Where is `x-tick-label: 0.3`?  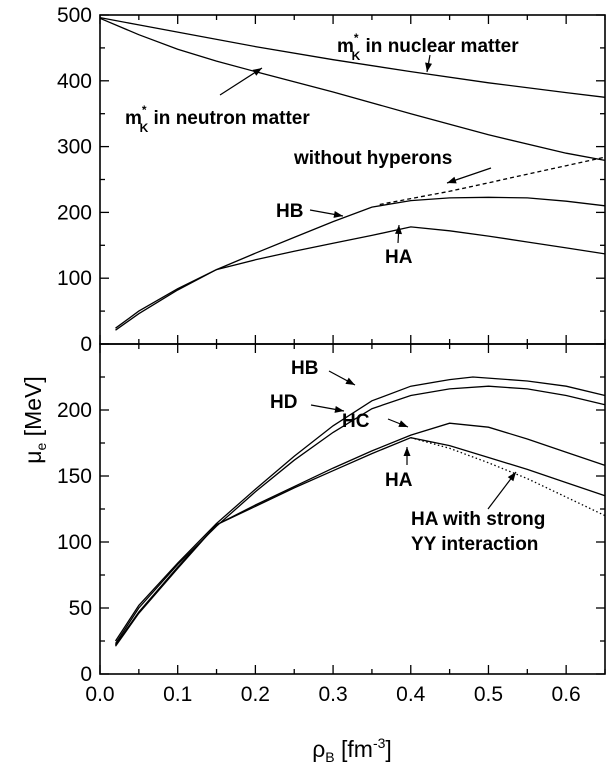
x-tick-label: 0.3 is located at coordinates (332, 694).